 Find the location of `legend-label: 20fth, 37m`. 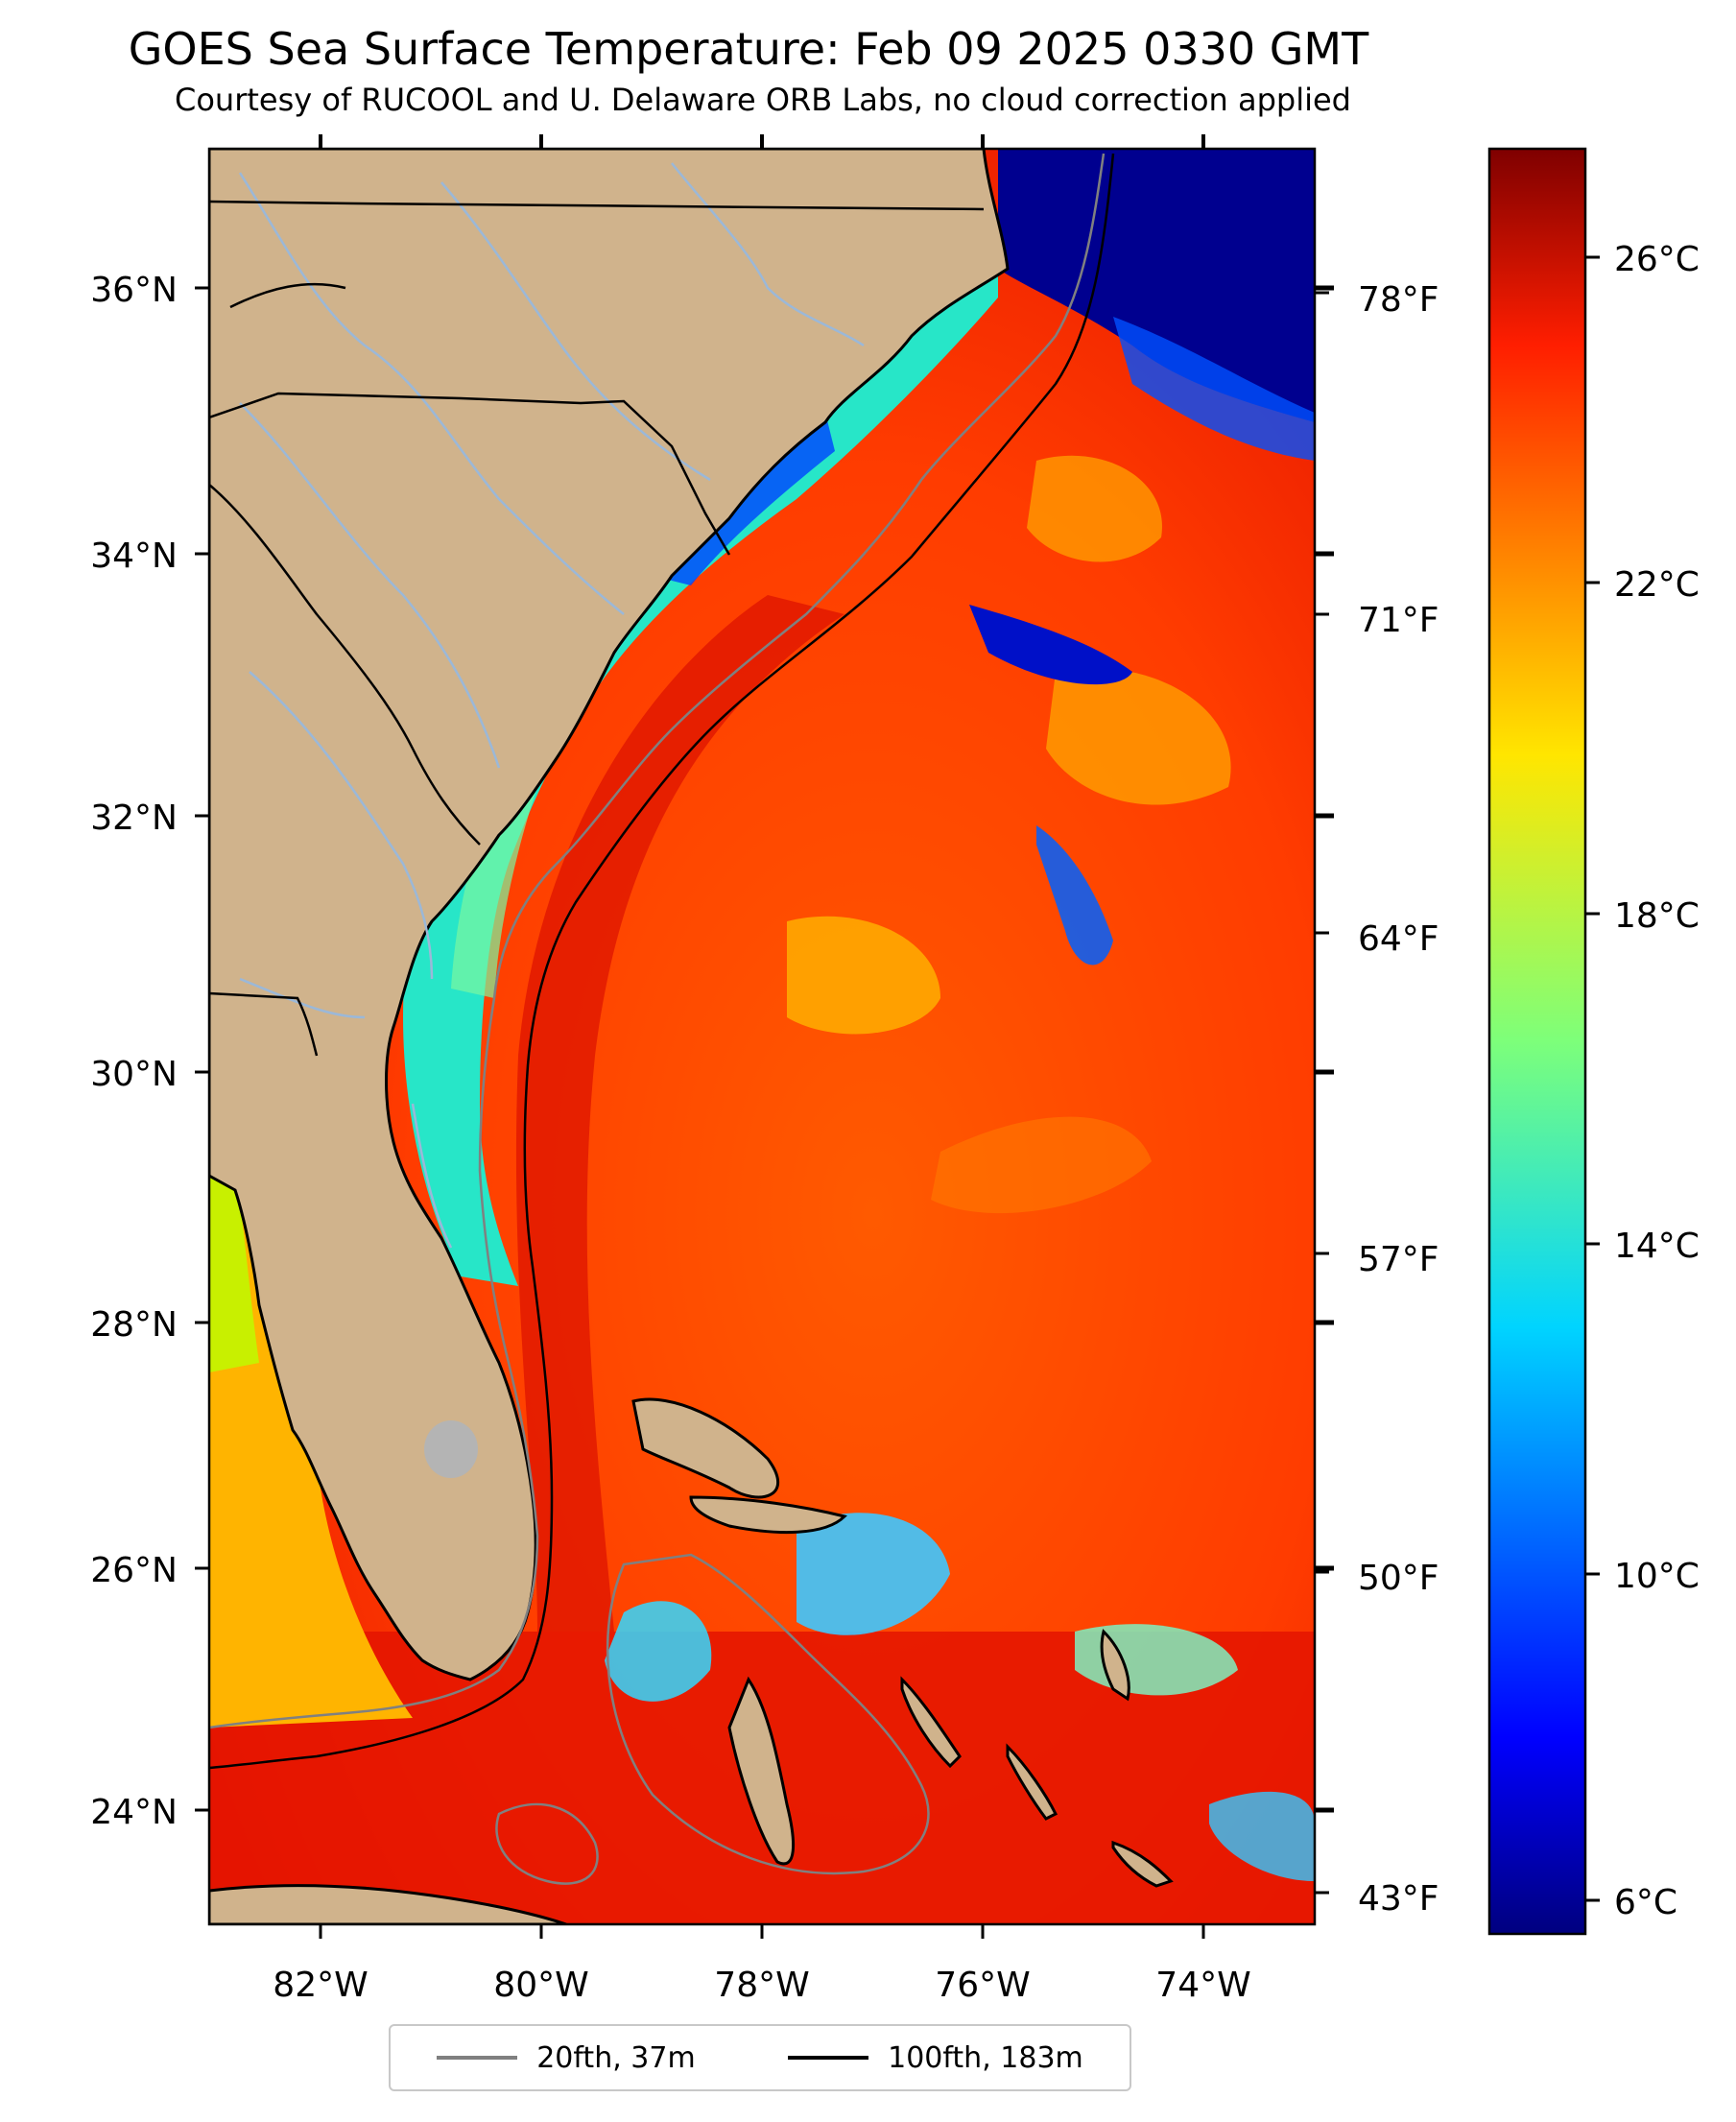

legend-label: 20fth, 37m is located at coordinates (616, 2057).